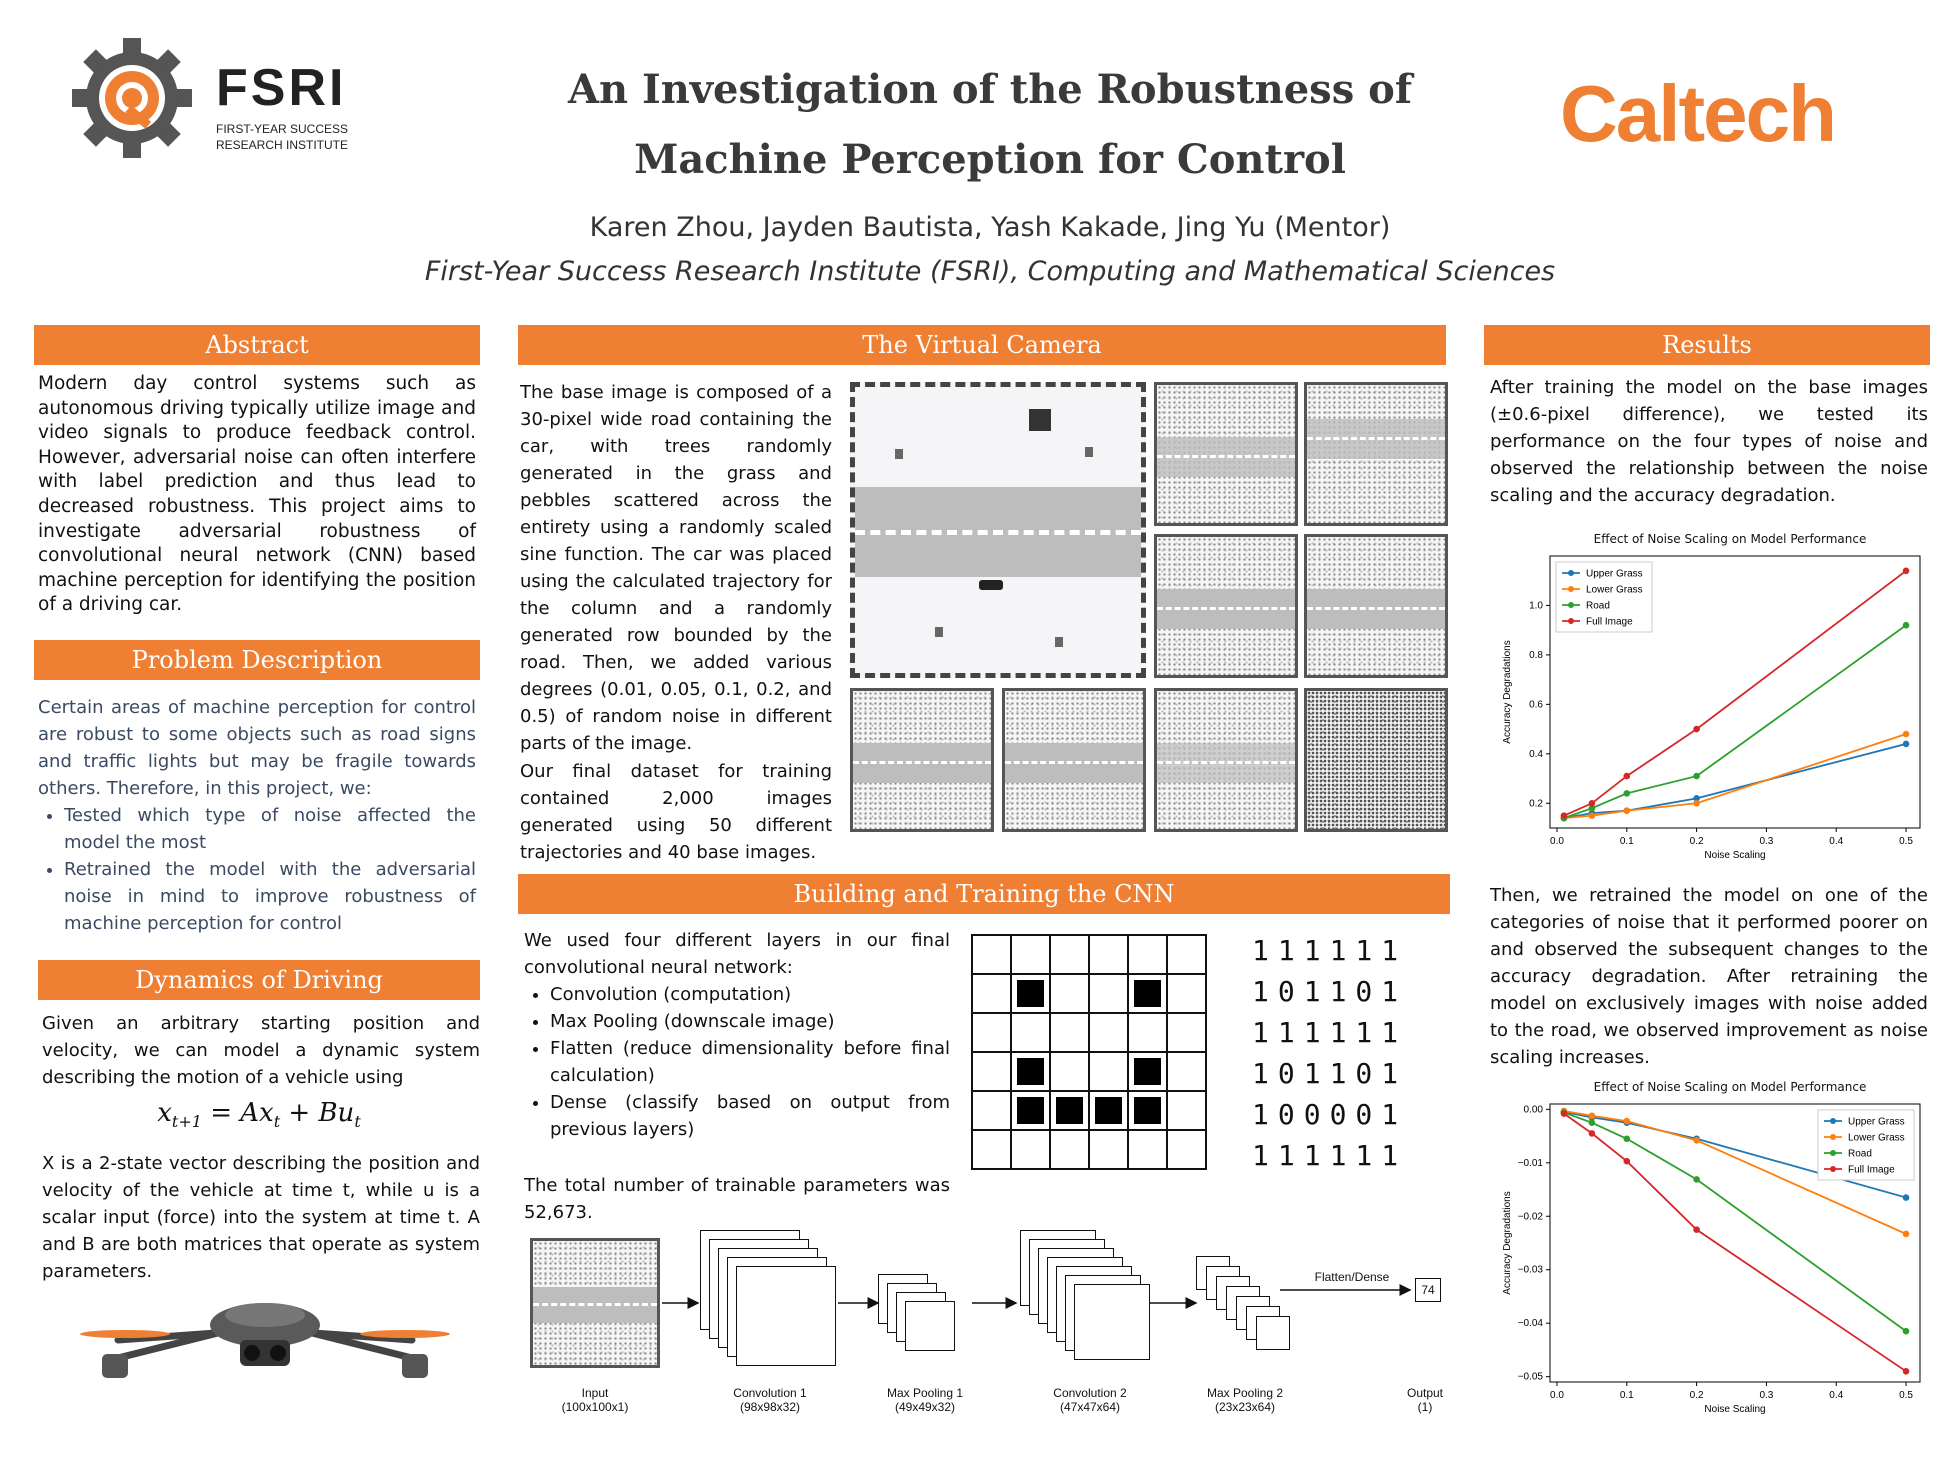 This screenshot has height=1468, width=1960. Describe the element at coordinates (1735, 1243) in the screenshot. I see `plot-frame` at that location.